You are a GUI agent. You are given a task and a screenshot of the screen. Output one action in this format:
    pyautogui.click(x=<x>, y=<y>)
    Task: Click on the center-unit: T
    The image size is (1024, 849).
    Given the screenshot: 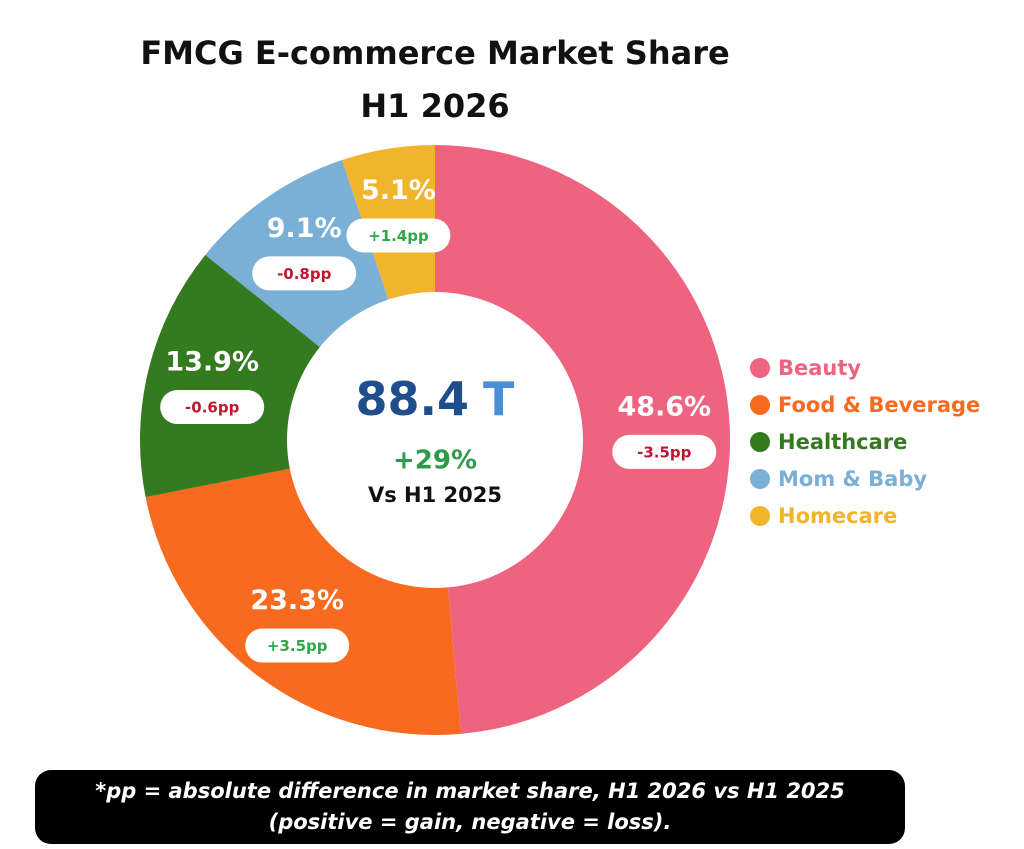 What is the action you would take?
    pyautogui.click(x=499, y=399)
    